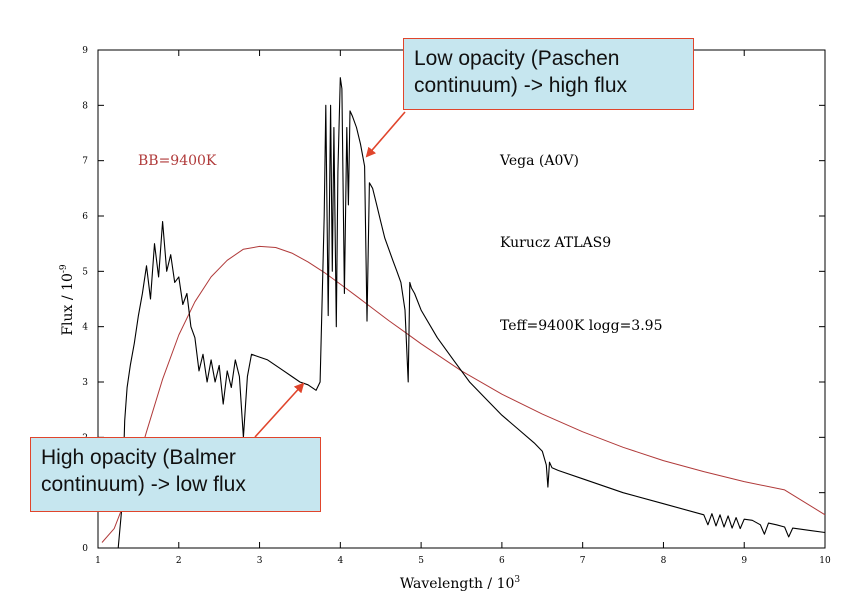 The height and width of the screenshot is (606, 863). I want to click on params-label: Teff=9400K logg=3.95, so click(581, 326).